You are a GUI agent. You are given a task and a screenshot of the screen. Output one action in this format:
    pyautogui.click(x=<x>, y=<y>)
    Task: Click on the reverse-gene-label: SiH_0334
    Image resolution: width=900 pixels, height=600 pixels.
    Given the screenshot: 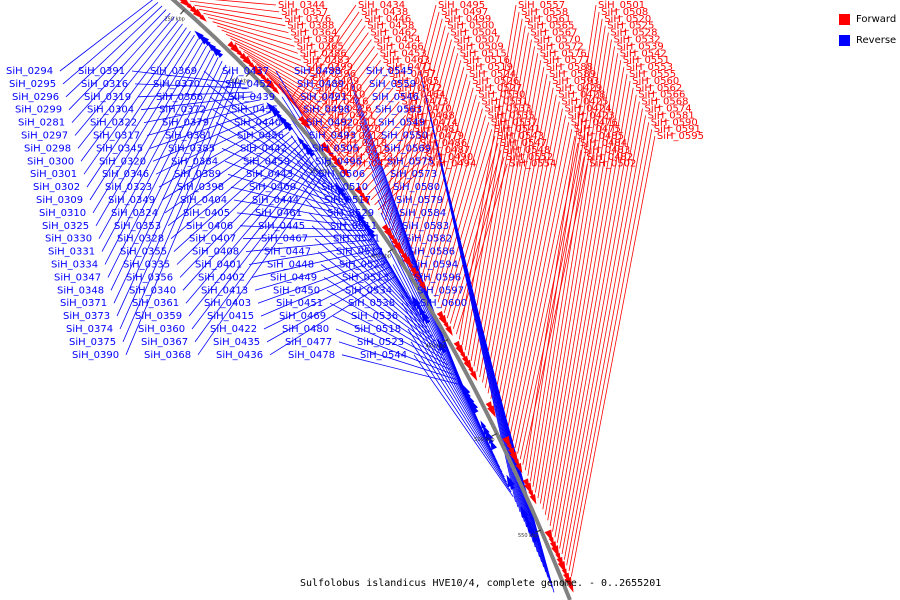 What is the action you would take?
    pyautogui.click(x=74, y=265)
    